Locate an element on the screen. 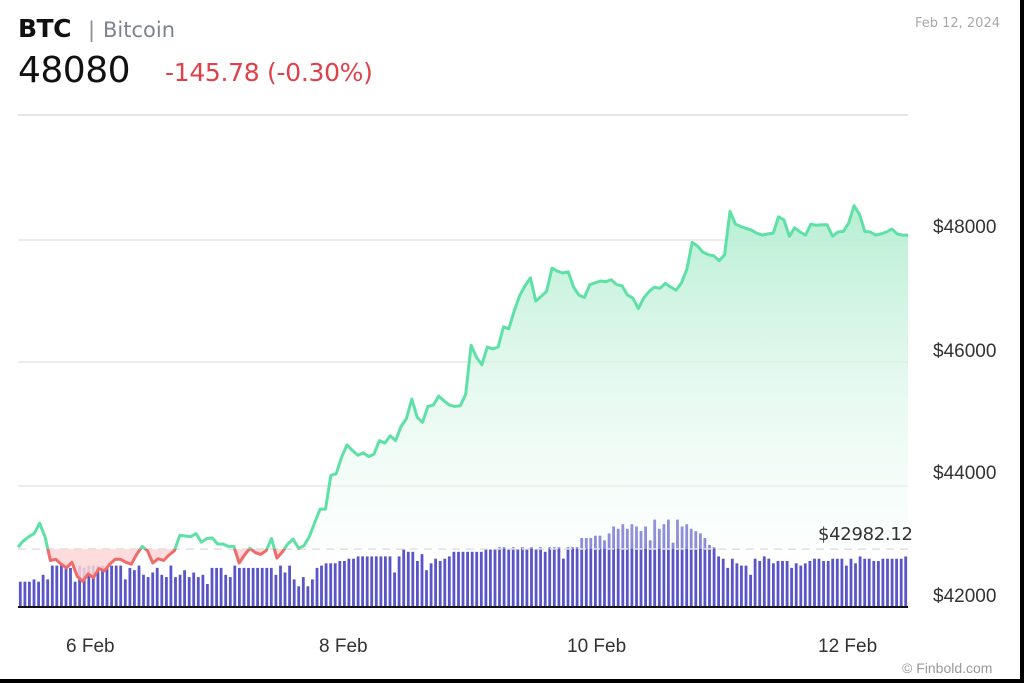 Image resolution: width=1024 pixels, height=683 pixels. y-tick-42000: $42000 is located at coordinates (965, 596).